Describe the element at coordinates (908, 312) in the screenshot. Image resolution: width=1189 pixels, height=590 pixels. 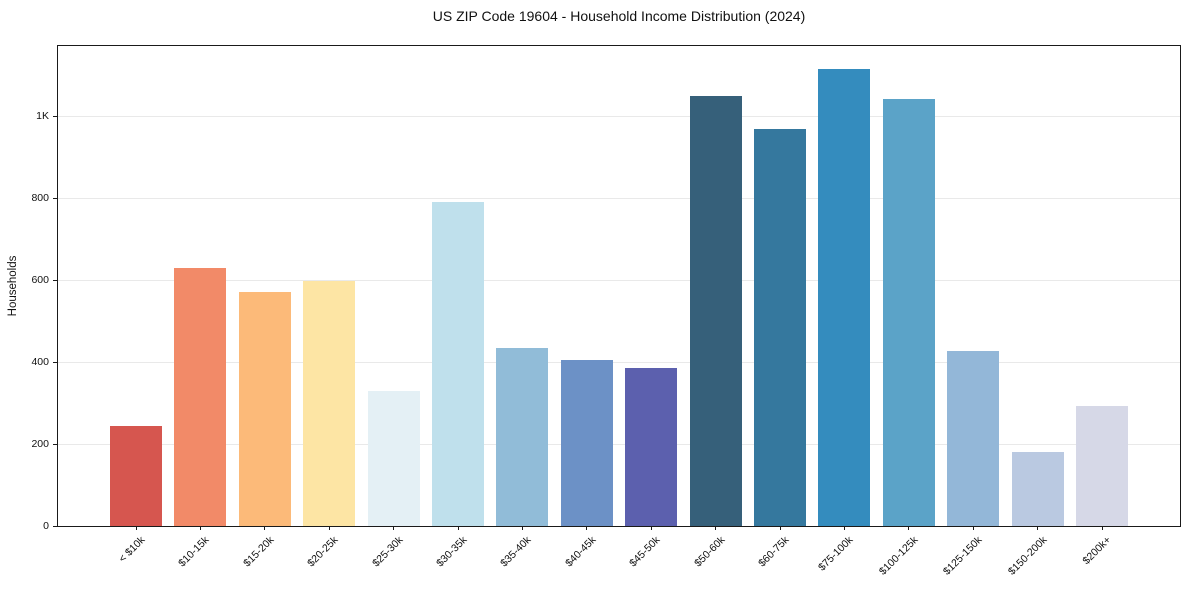
I see `bar-100-125k` at that location.